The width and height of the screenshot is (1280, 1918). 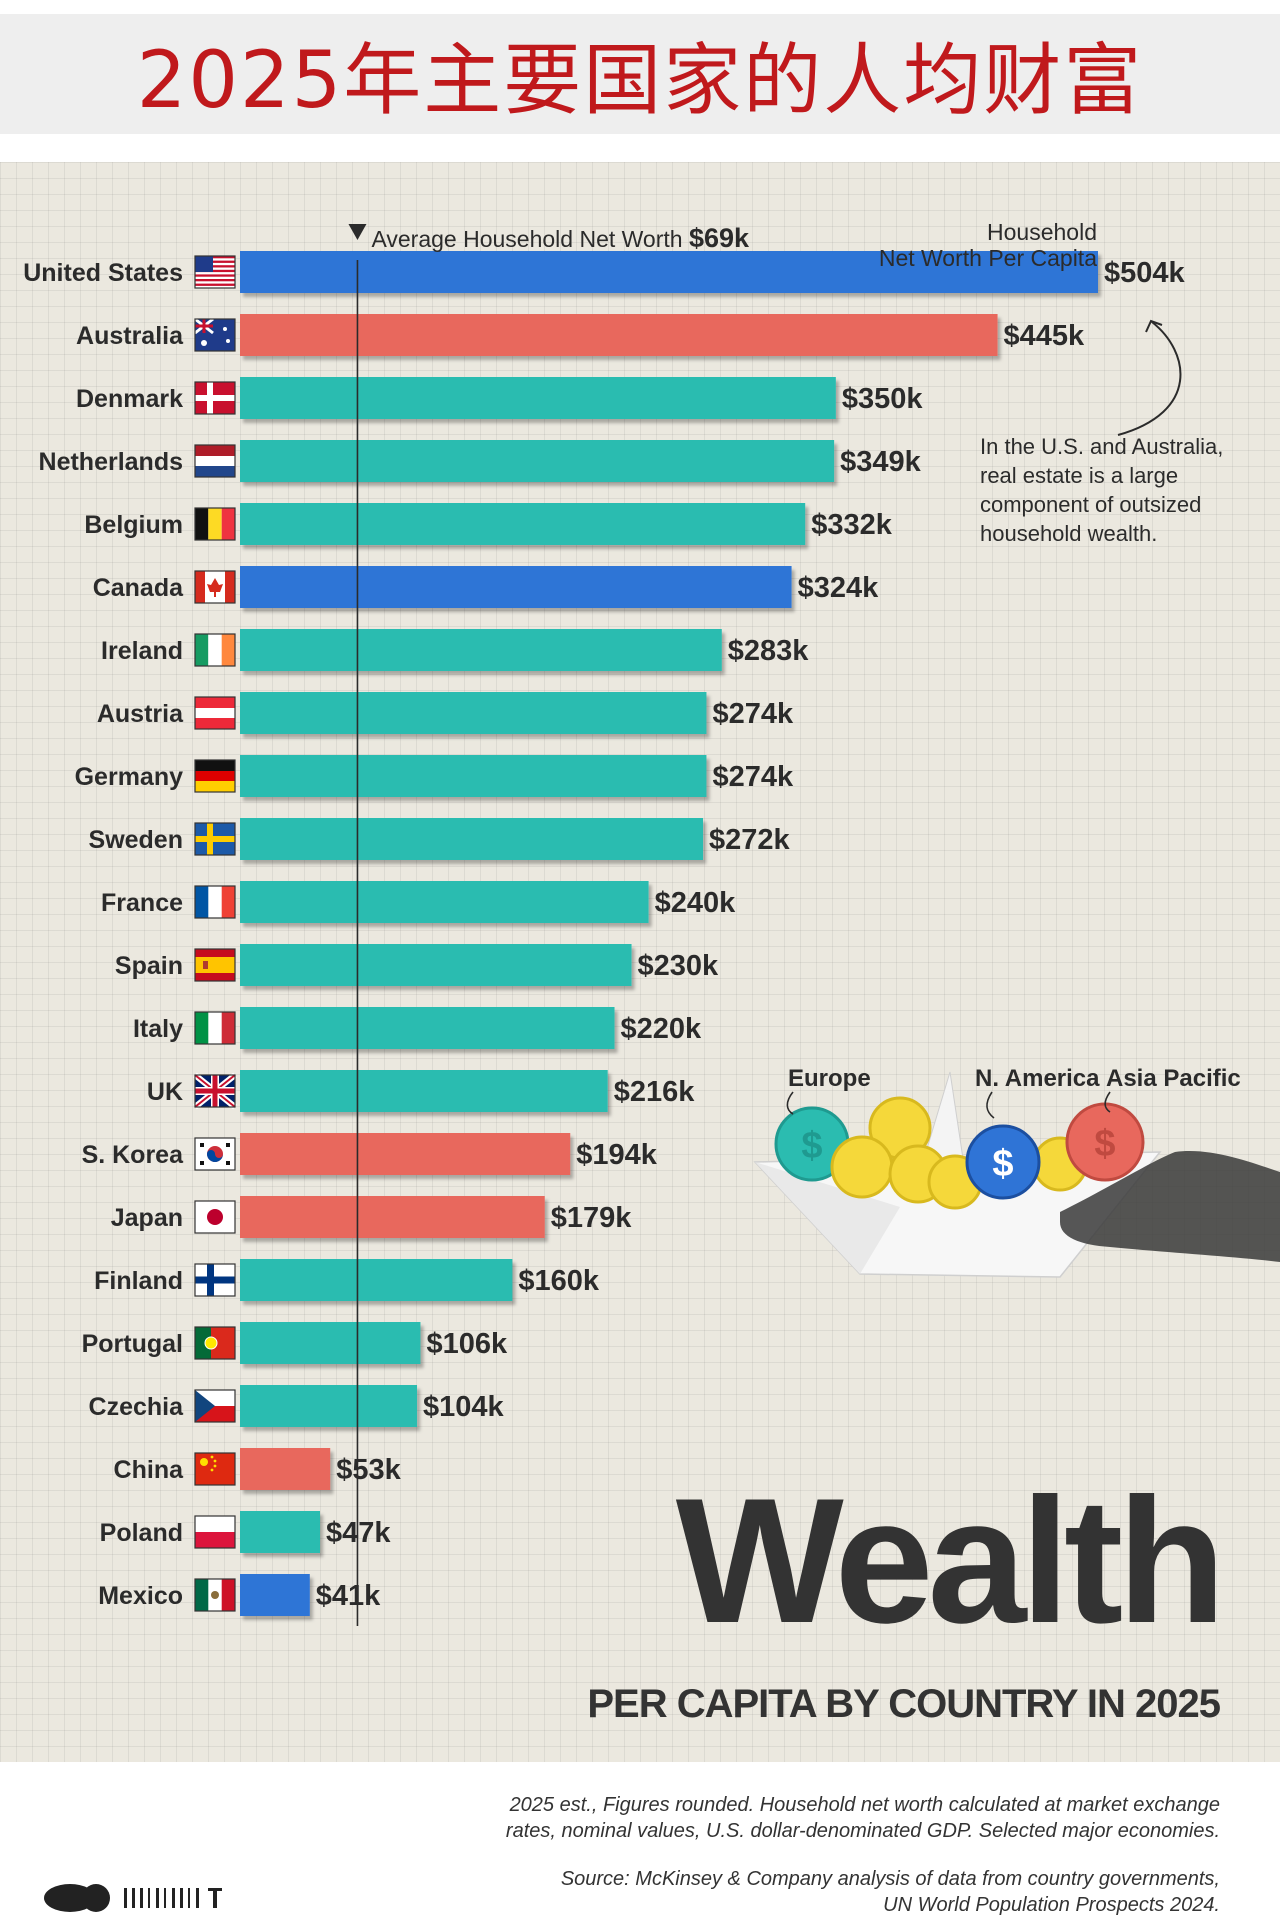 I want to click on value-label: $230k, so click(x=679, y=966).